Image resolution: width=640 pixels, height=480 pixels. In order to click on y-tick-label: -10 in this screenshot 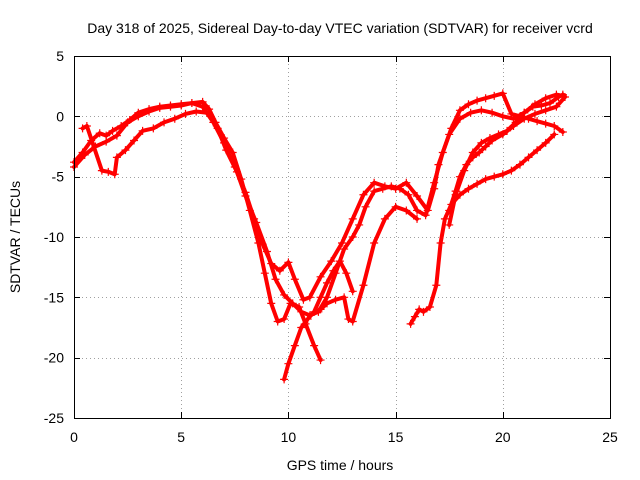, I will do `click(54, 237)`.